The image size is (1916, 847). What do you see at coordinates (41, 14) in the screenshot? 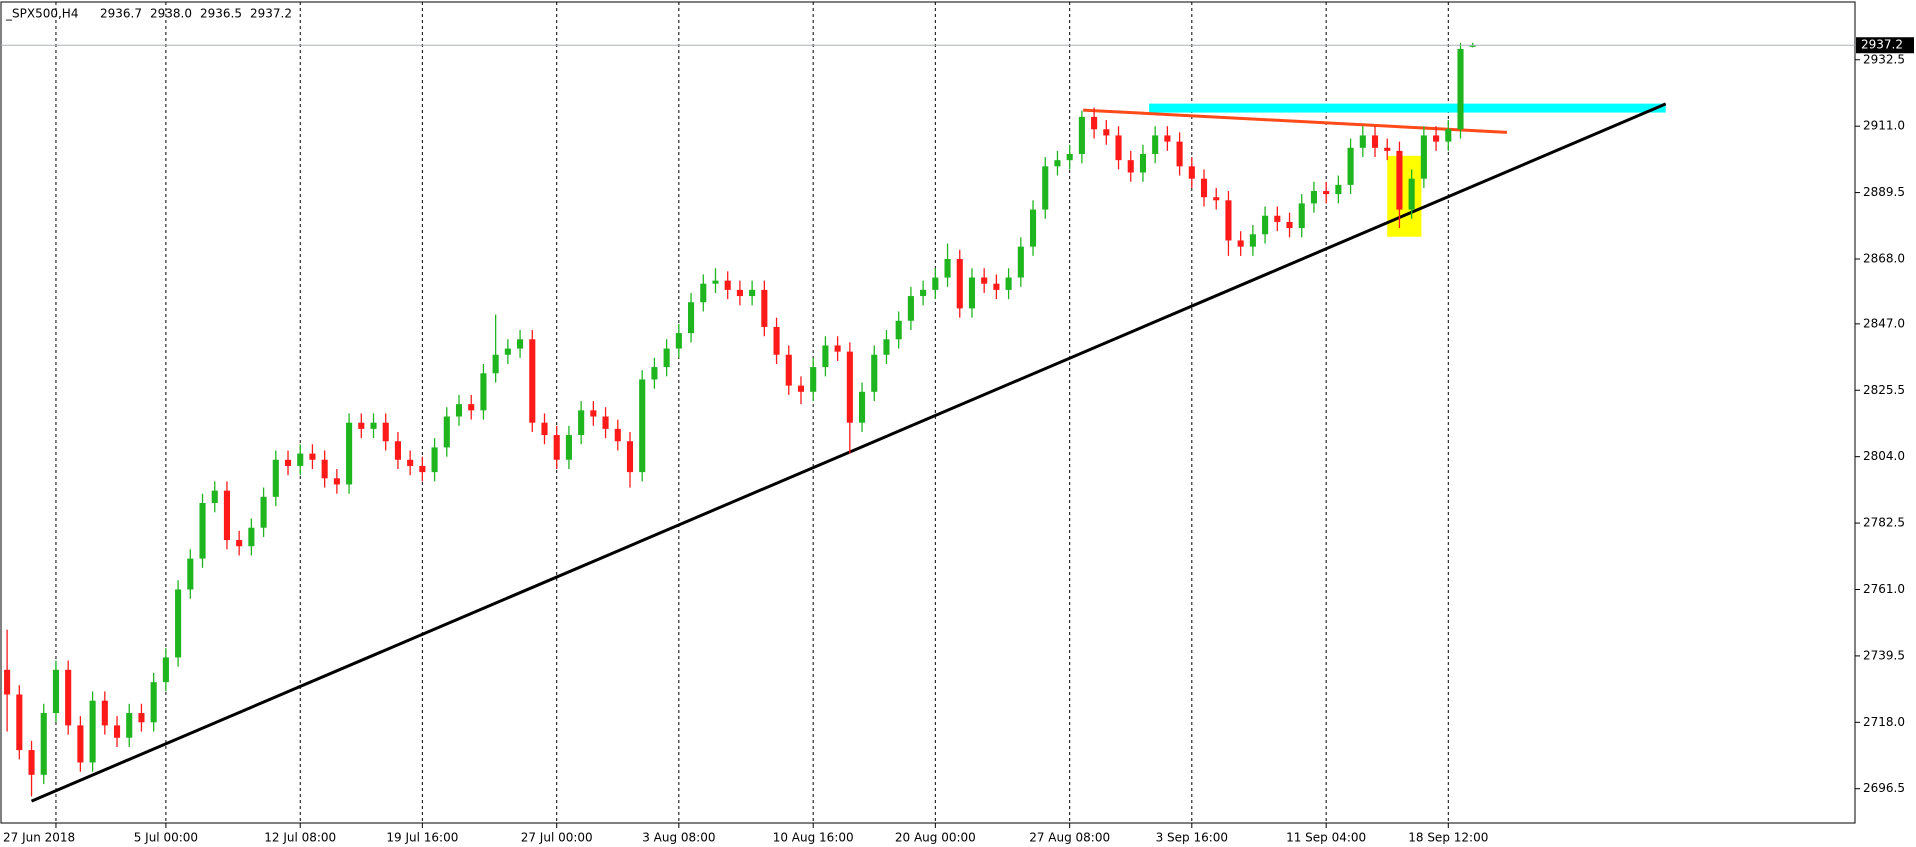
I see `symbol-label: _SPX500,H4` at bounding box center [41, 14].